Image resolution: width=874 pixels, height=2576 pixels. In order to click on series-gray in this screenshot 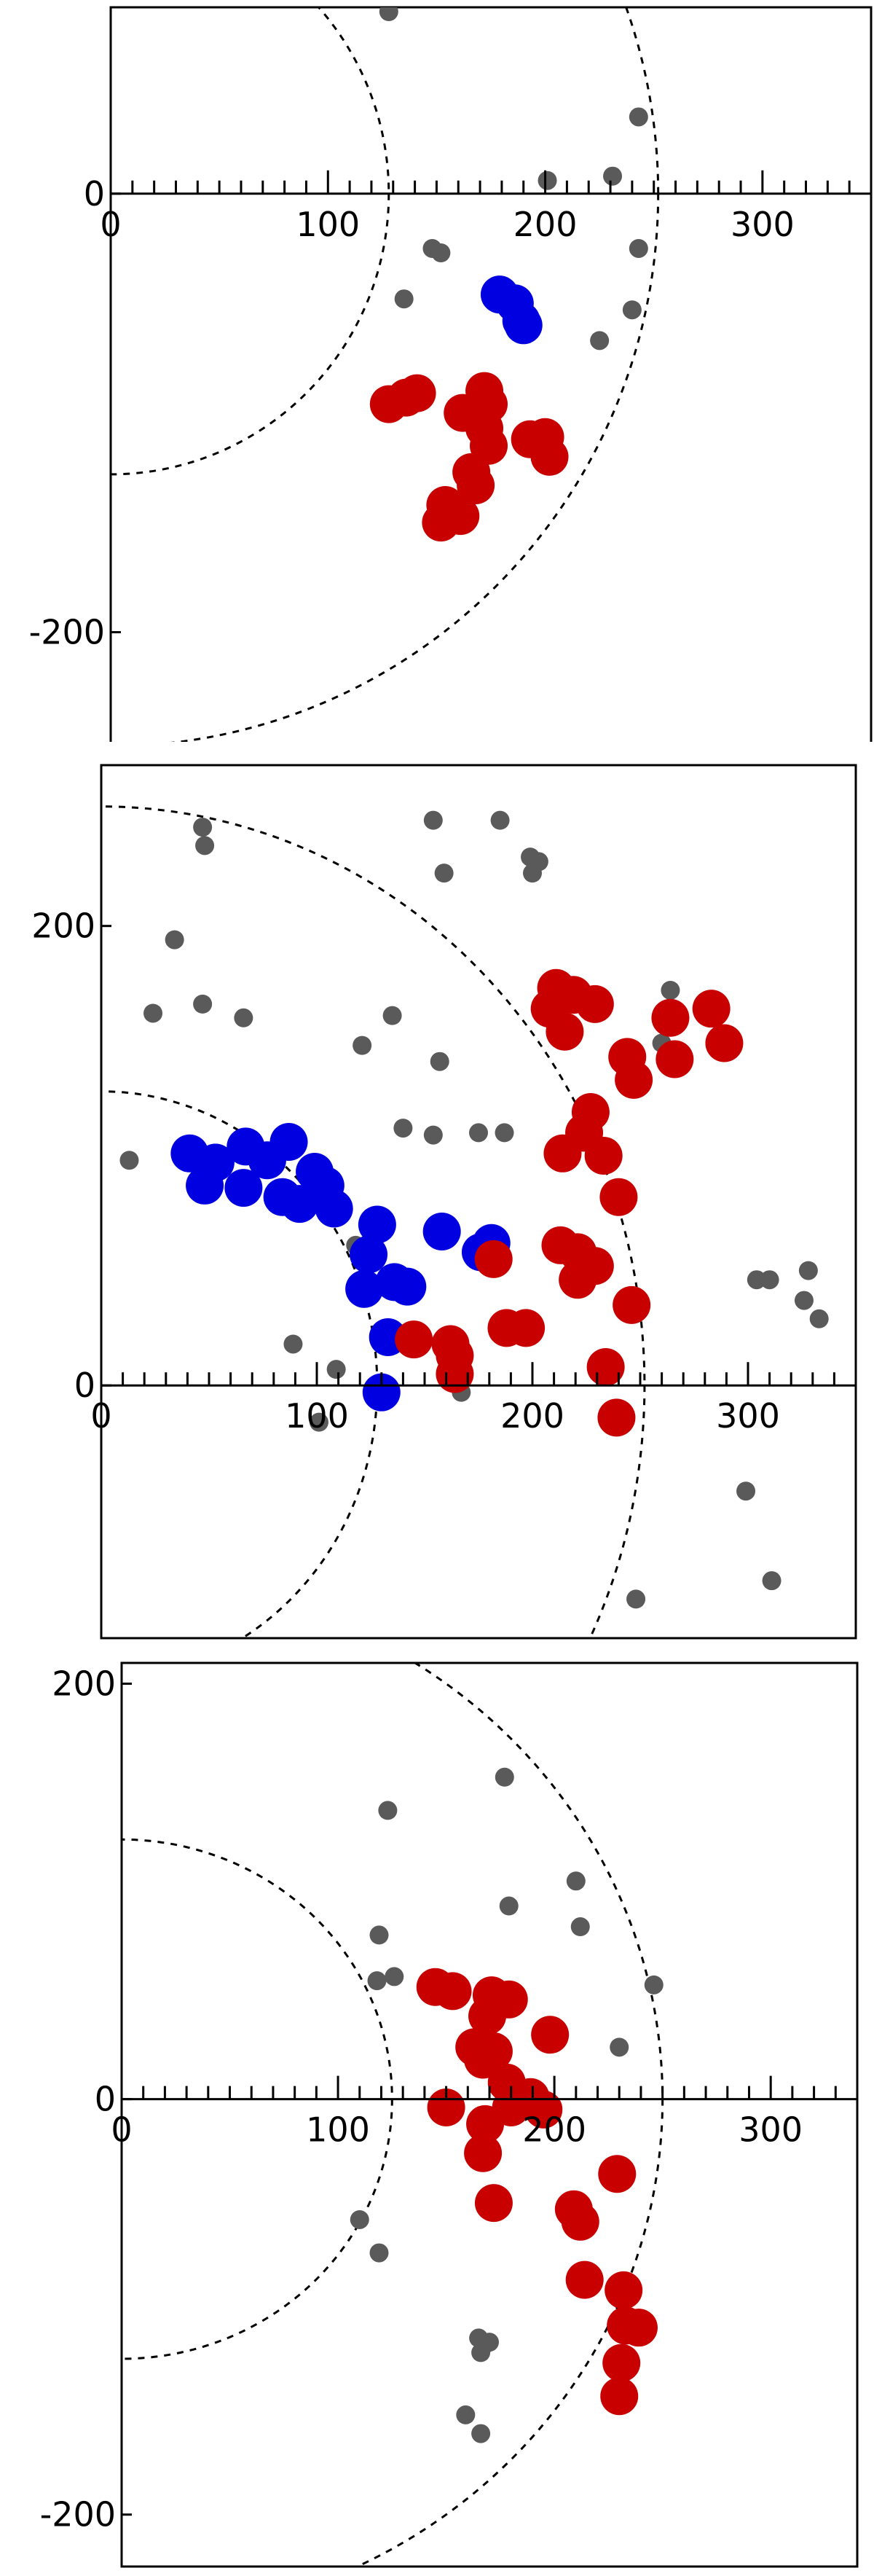, I will do `click(507, 2105)`.